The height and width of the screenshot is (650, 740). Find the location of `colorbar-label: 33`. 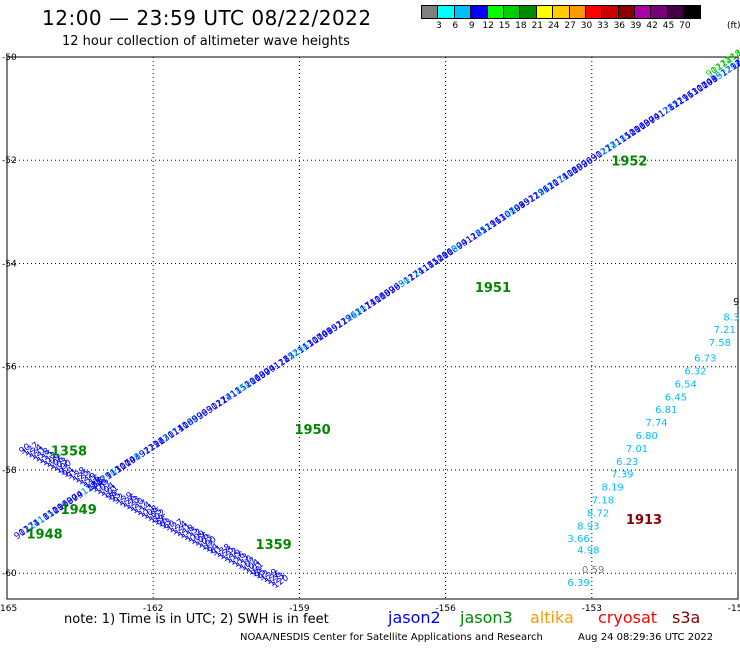

colorbar-label: 33 is located at coordinates (603, 26).